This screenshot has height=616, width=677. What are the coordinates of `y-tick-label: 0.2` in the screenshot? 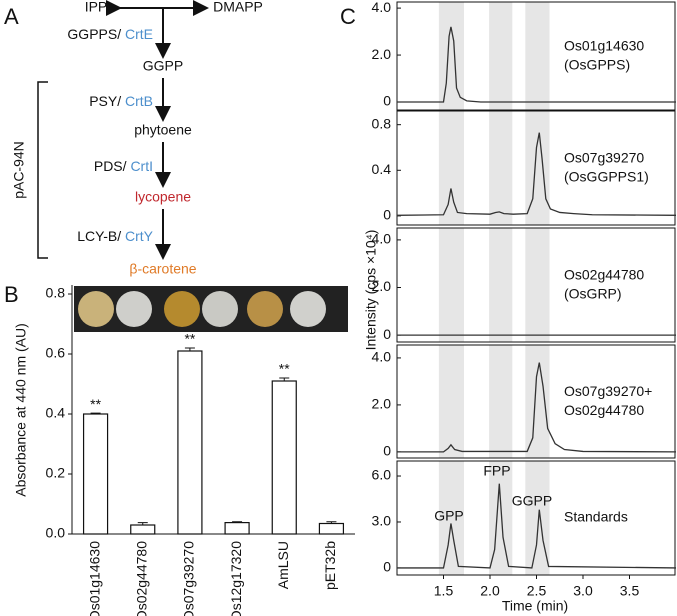 It's located at (56, 473).